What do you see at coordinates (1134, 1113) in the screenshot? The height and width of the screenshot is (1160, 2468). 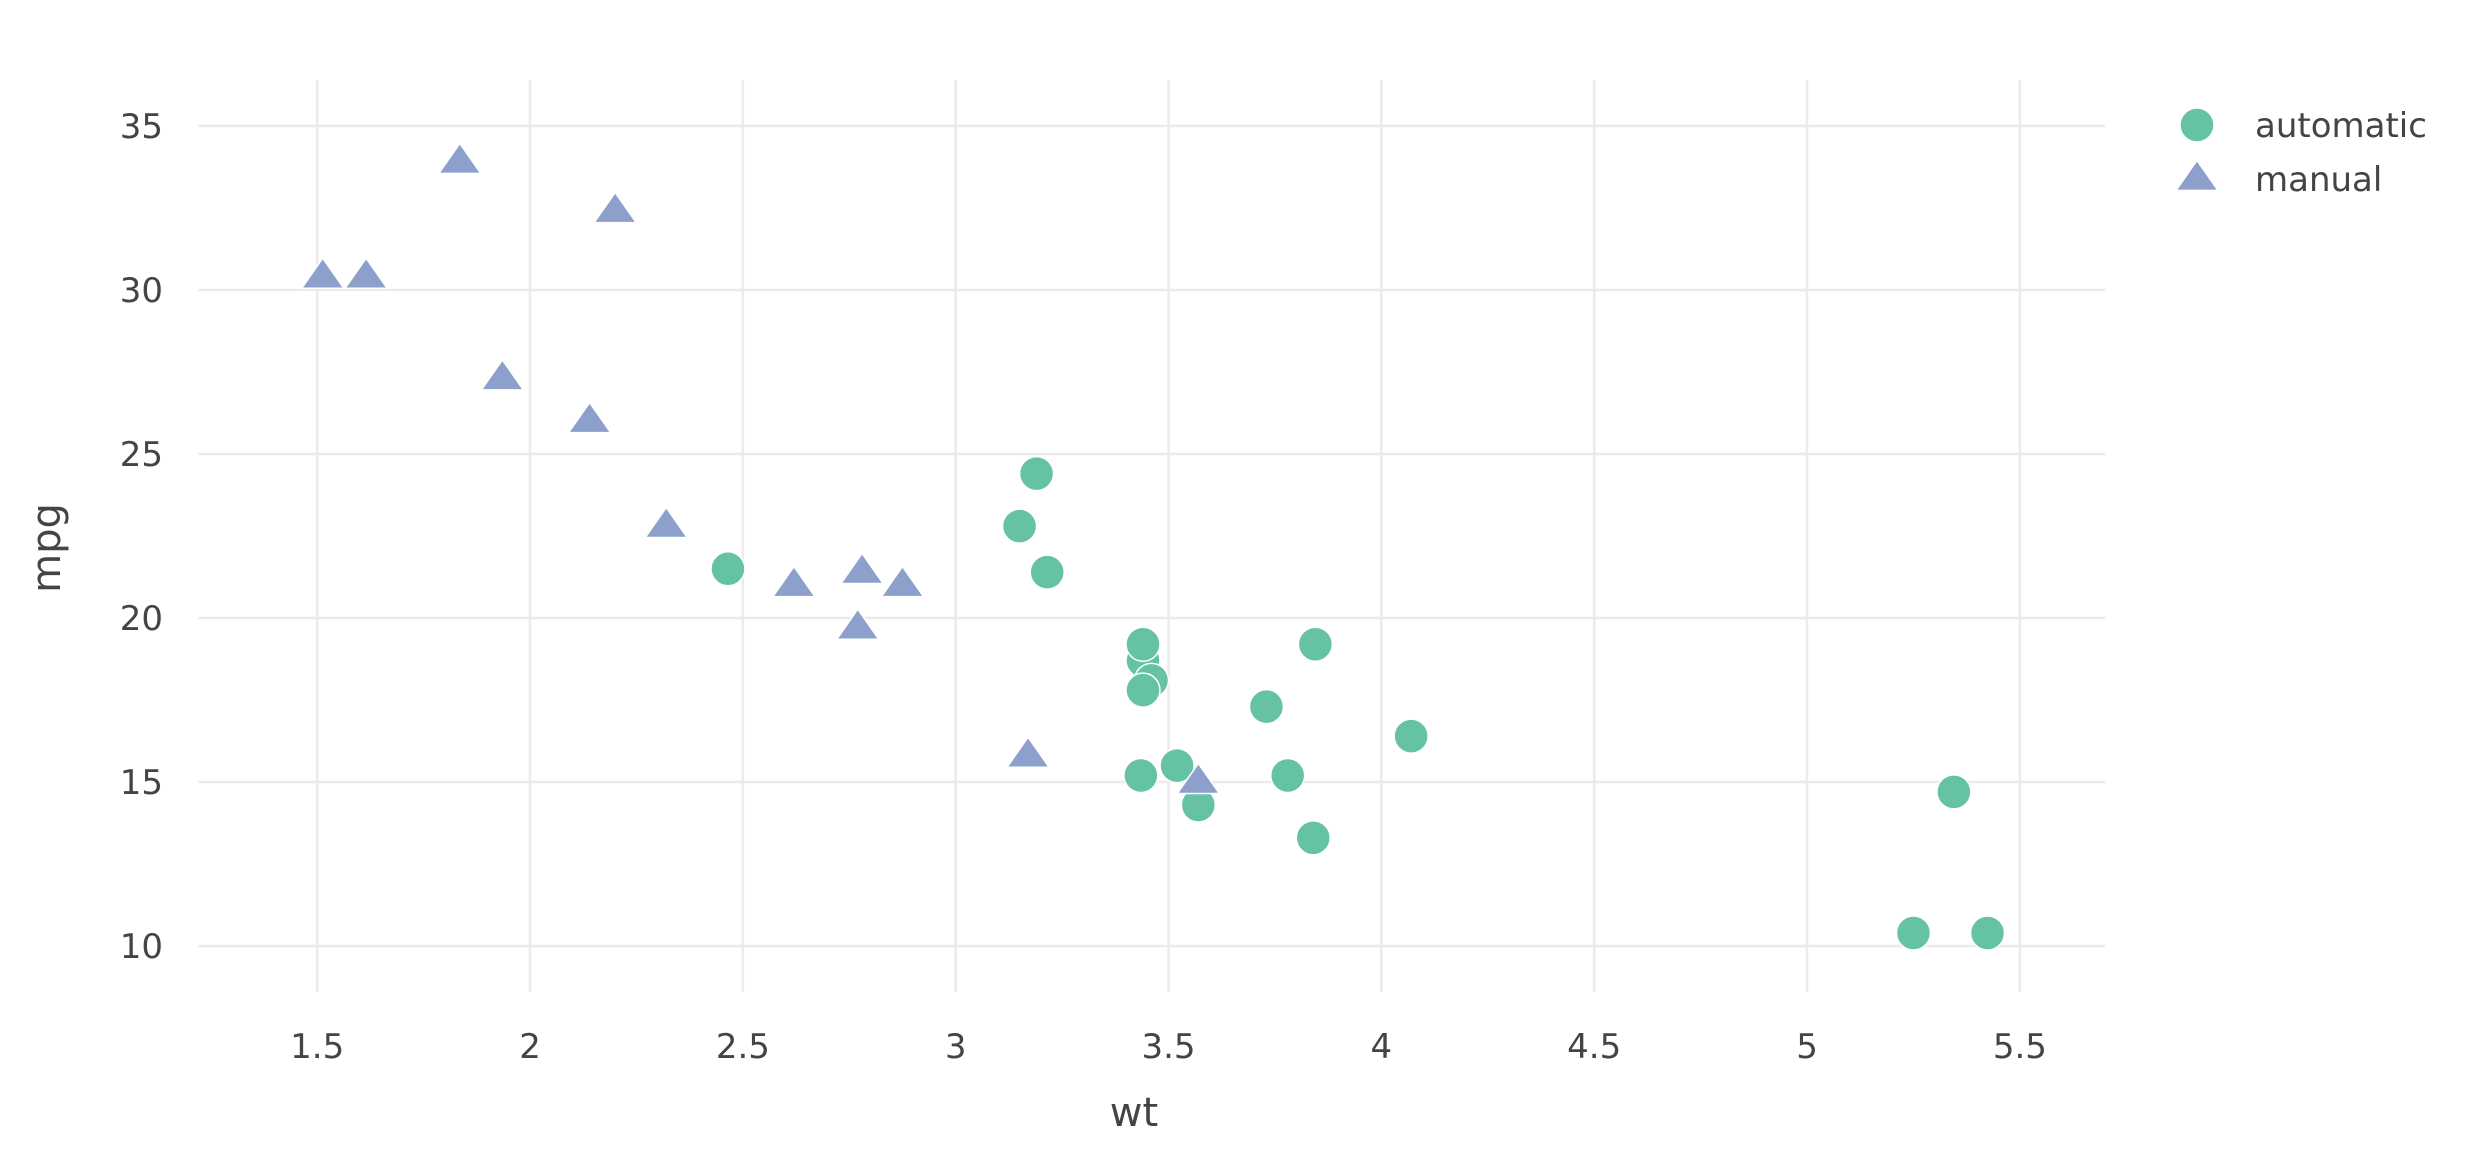 I see `x-axis-title: wt` at bounding box center [1134, 1113].